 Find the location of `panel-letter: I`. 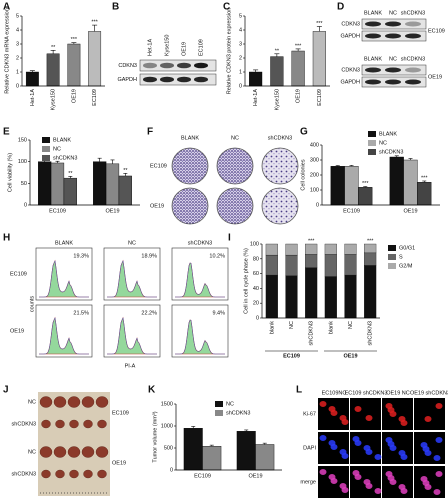

panel-letter: I is located at coordinates (229, 238).